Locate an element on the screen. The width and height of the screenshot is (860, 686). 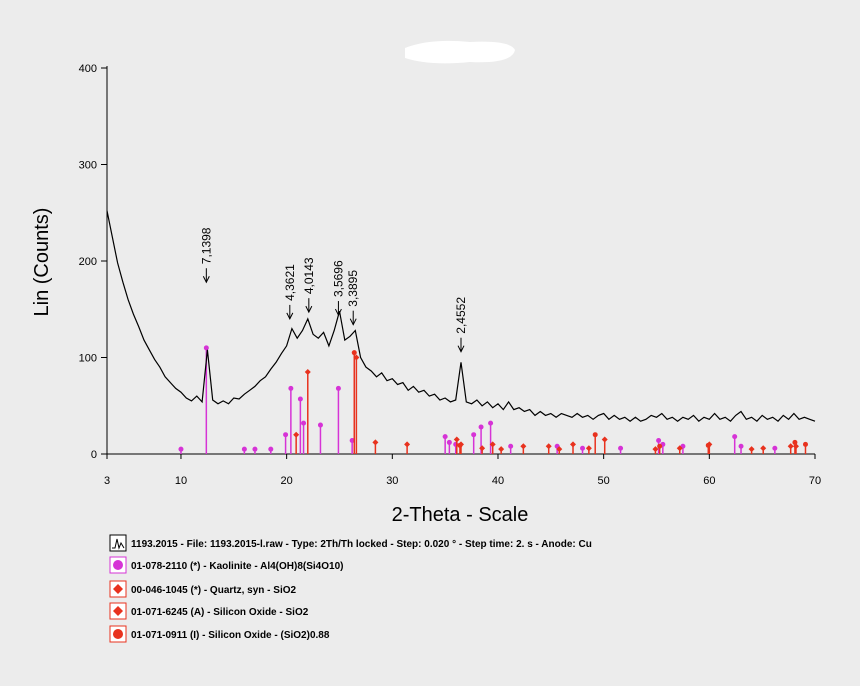
x-tick-label: 30 is located at coordinates (392, 481).